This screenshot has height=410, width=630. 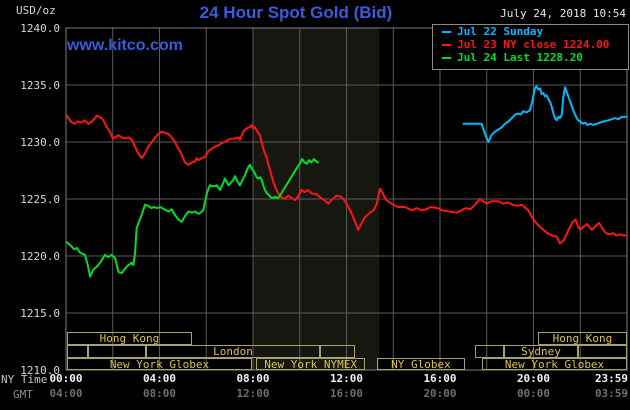 What do you see at coordinates (23, 394) in the screenshot?
I see `gmt-axis-label: GMT` at bounding box center [23, 394].